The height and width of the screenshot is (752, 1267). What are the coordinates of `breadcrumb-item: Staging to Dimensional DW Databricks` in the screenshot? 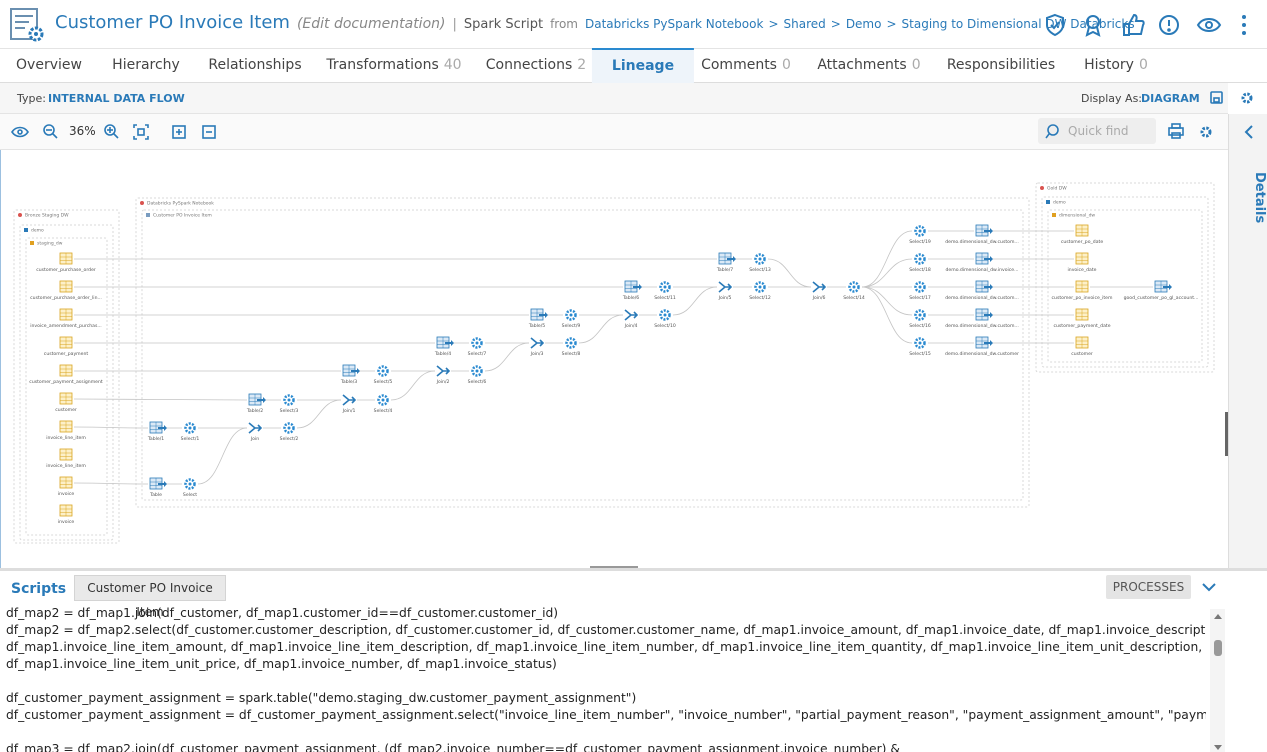 It's located at (1018, 24).